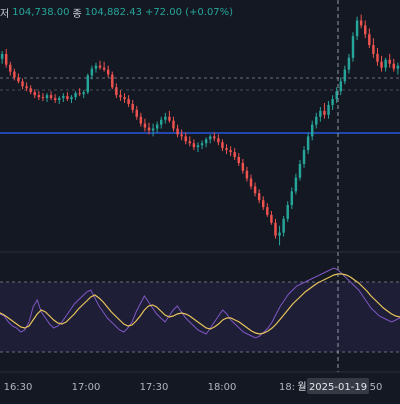 The width and height of the screenshot is (400, 404). I want to click on crosshair-date-label: 2025-01-19, so click(338, 387).